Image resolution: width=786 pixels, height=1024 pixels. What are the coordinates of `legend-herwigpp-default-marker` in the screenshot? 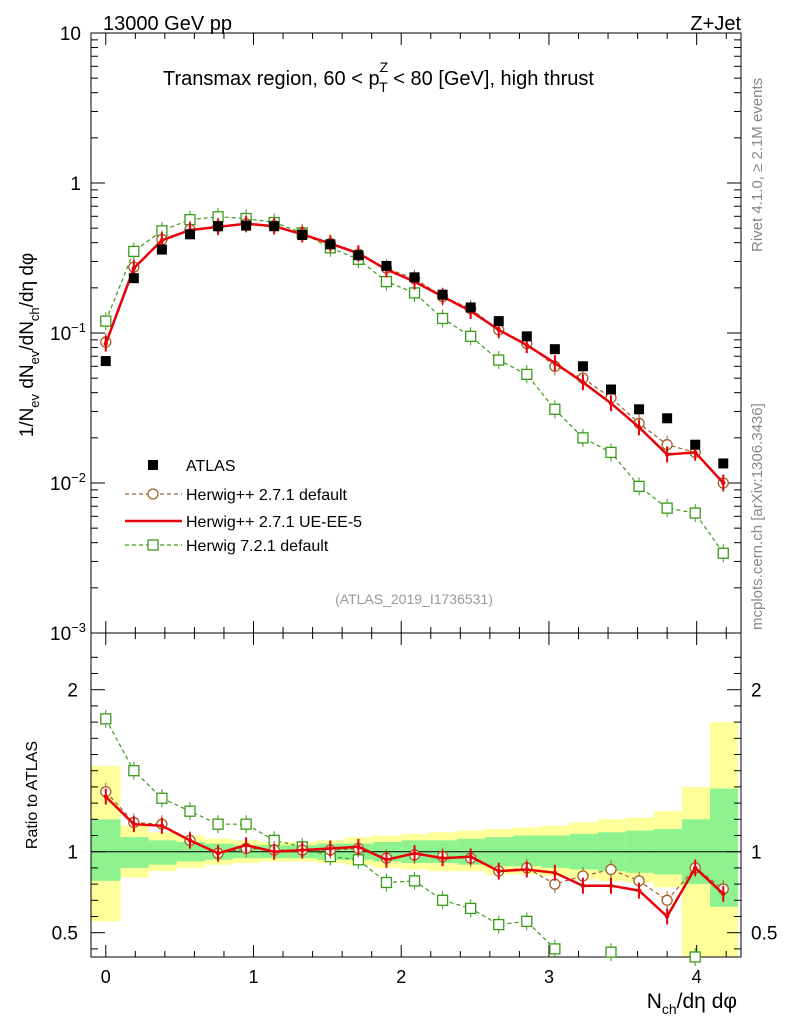 It's located at (153, 494).